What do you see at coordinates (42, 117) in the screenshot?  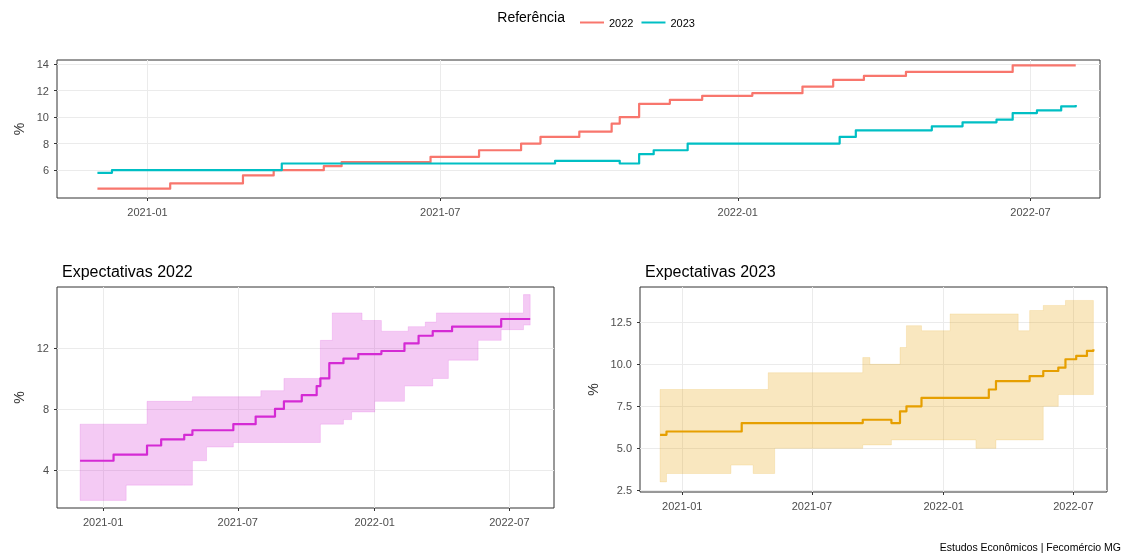 I see `y-tick-label: 10` at bounding box center [42, 117].